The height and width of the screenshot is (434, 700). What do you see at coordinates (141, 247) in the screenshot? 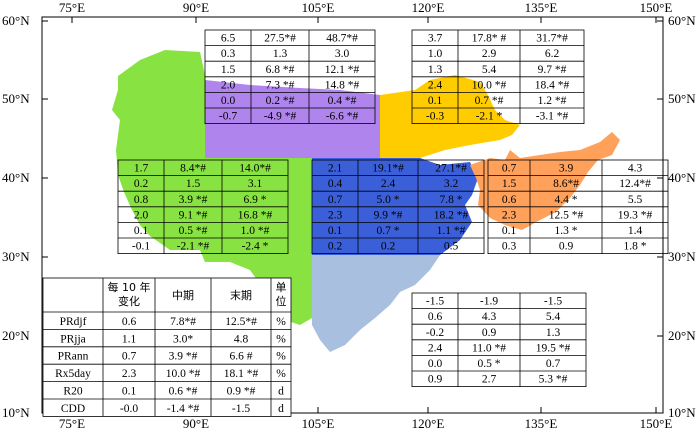
I see `table-cell: -0.1` at bounding box center [141, 247].